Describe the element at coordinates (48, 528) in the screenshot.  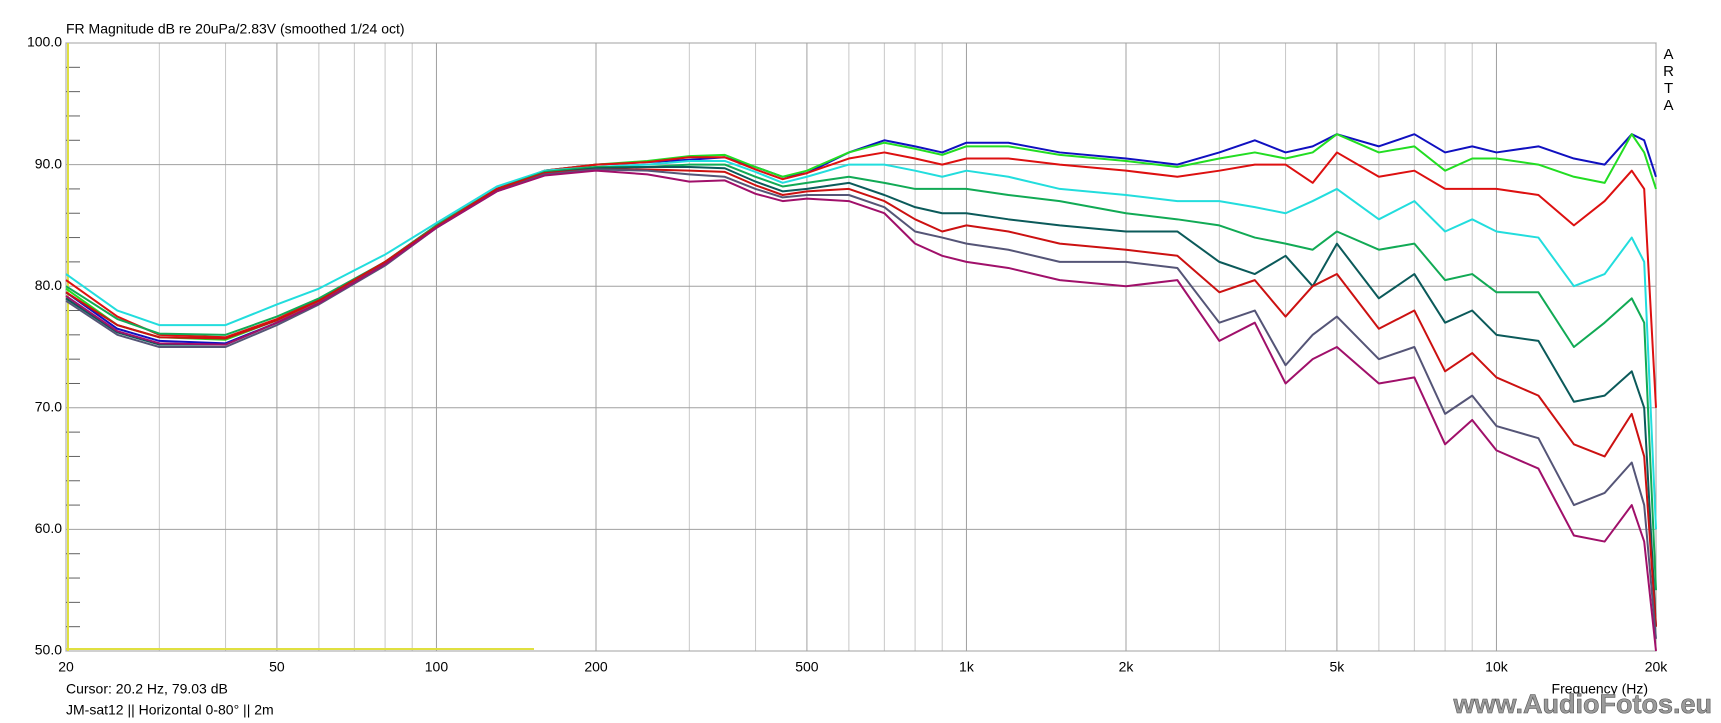
I see `y-tick-label: 60.0` at that location.